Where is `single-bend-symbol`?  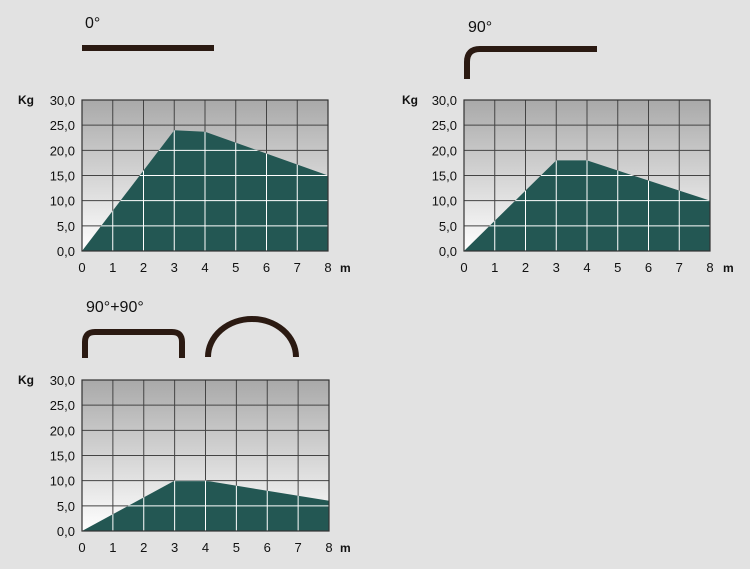
single-bend-symbol is located at coordinates (530, 62).